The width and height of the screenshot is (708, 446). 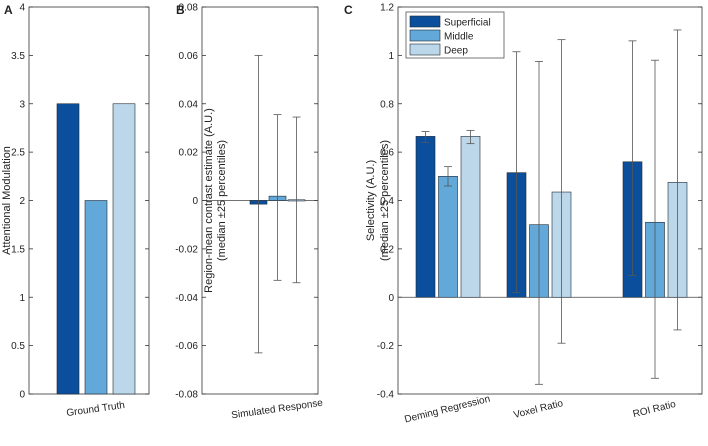 What do you see at coordinates (425, 49) in the screenshot?
I see `legend-swatch-deep` at bounding box center [425, 49].